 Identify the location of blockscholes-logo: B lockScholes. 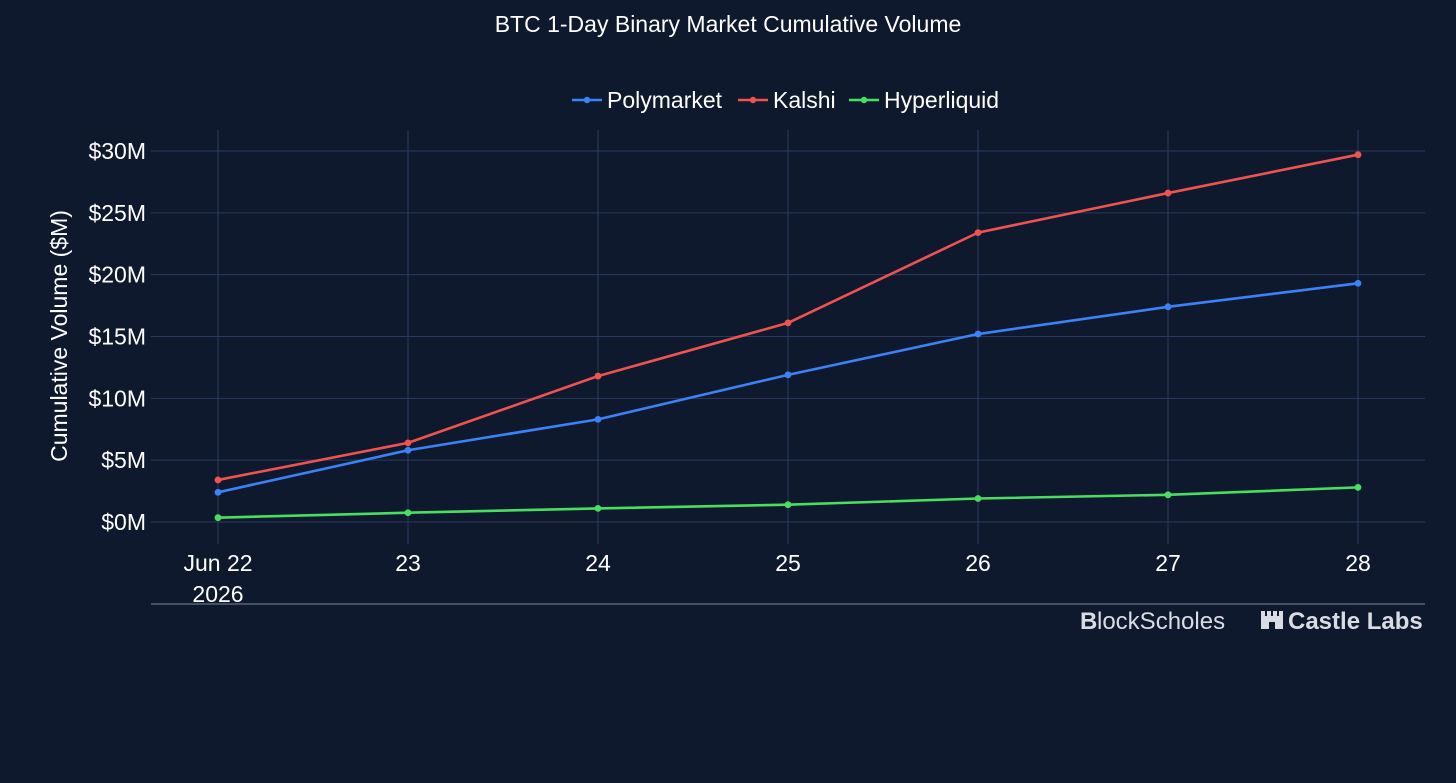
(1152, 621).